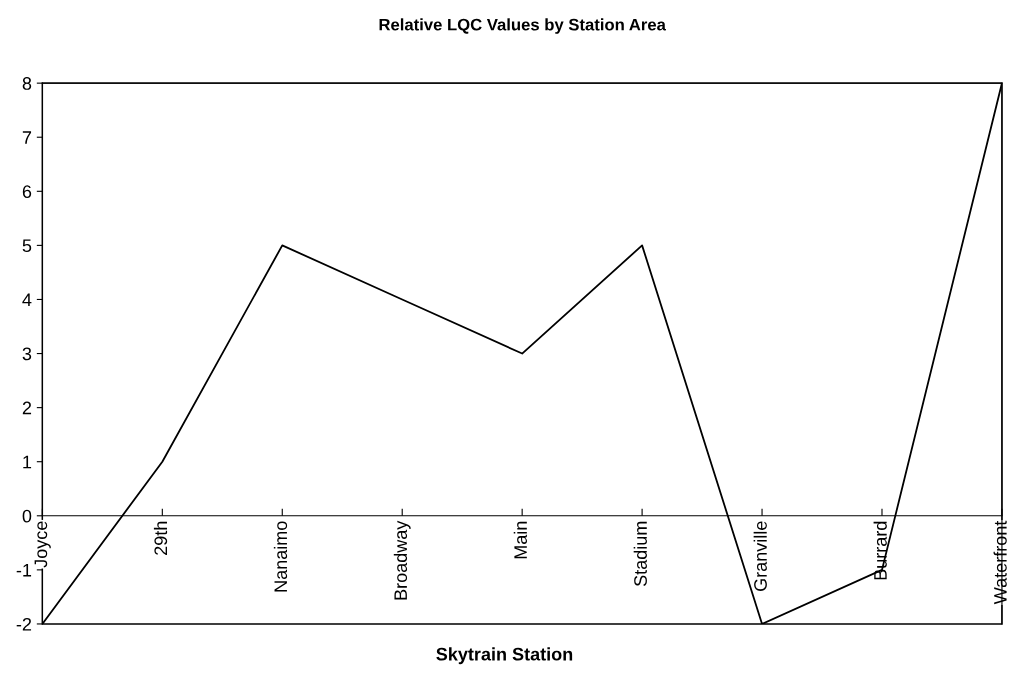  I want to click on x-tick-label: Nanaimo, so click(280, 556).